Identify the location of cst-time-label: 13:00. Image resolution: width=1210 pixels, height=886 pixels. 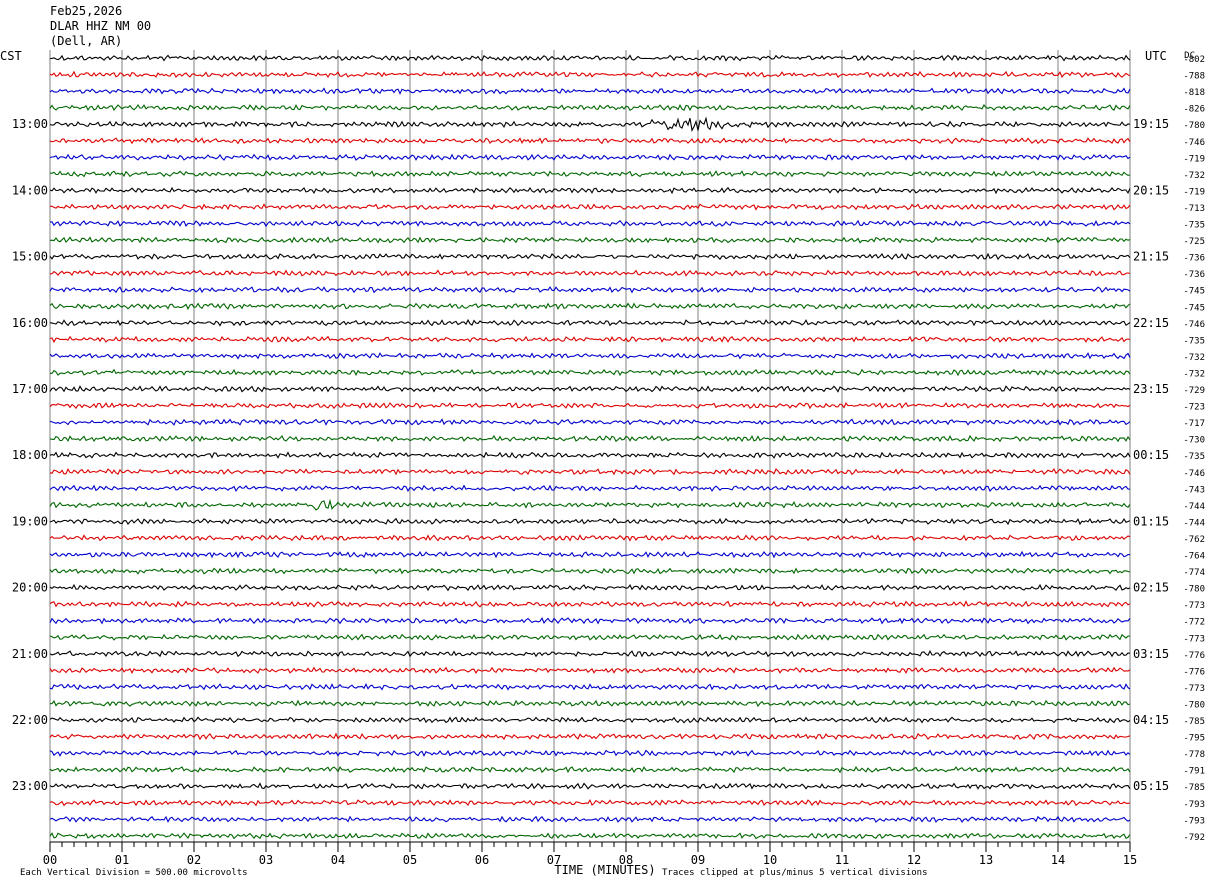
(30, 124).